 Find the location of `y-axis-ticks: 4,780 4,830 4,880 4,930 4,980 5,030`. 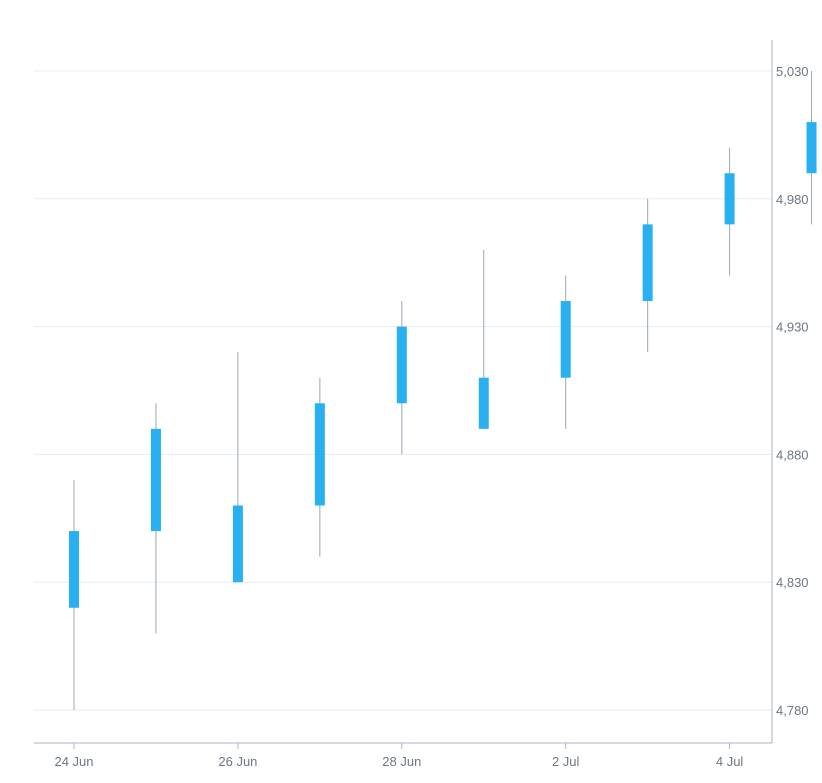

y-axis-ticks: 4,780 4,830 4,880 4,930 4,980 5,030 is located at coordinates (792, 391).